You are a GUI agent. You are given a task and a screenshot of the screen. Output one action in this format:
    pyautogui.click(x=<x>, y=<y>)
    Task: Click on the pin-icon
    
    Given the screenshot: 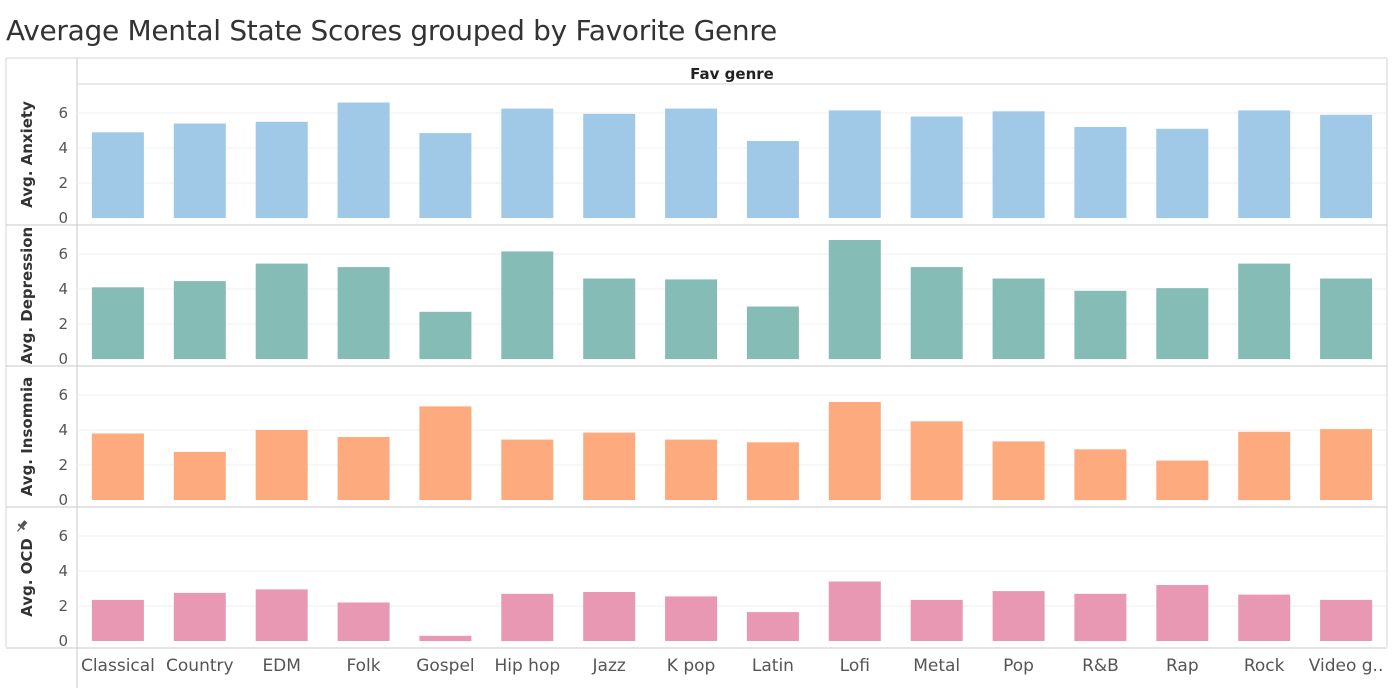 What is the action you would take?
    pyautogui.click(x=21, y=526)
    